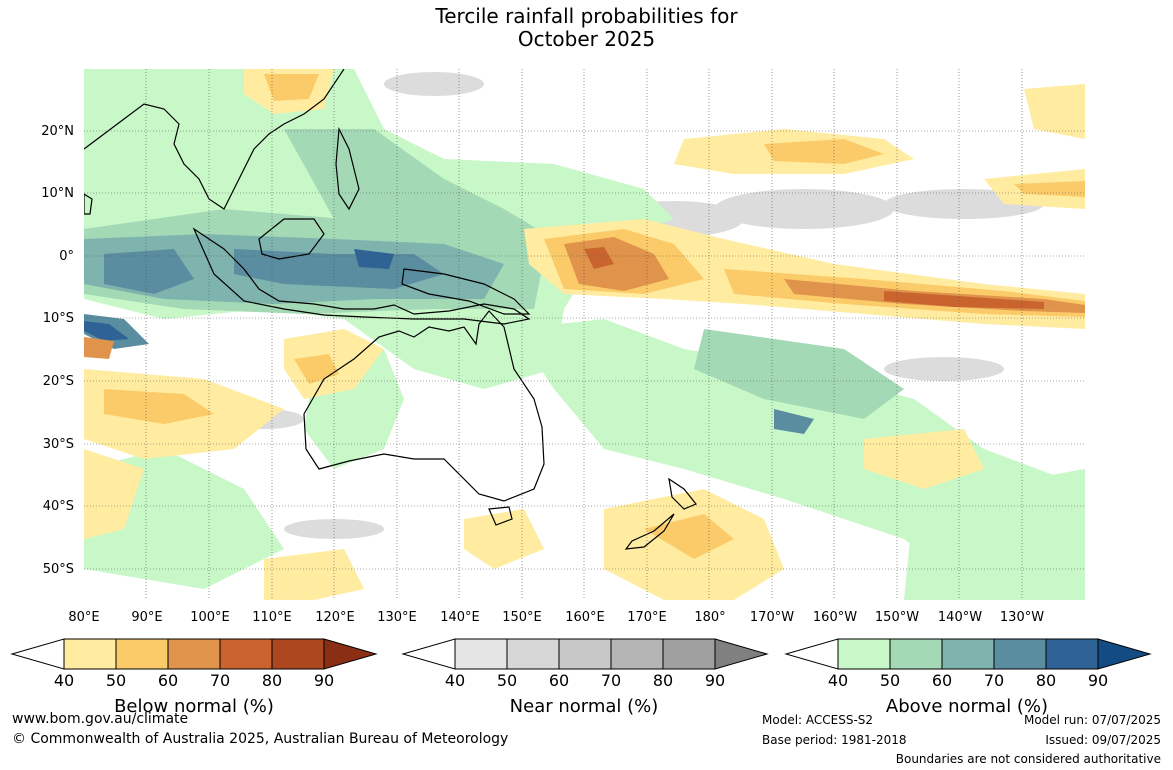 This screenshot has height=770, width=1173. What do you see at coordinates (967, 706) in the screenshot?
I see `above-normal-title: Above normal (%)` at bounding box center [967, 706].